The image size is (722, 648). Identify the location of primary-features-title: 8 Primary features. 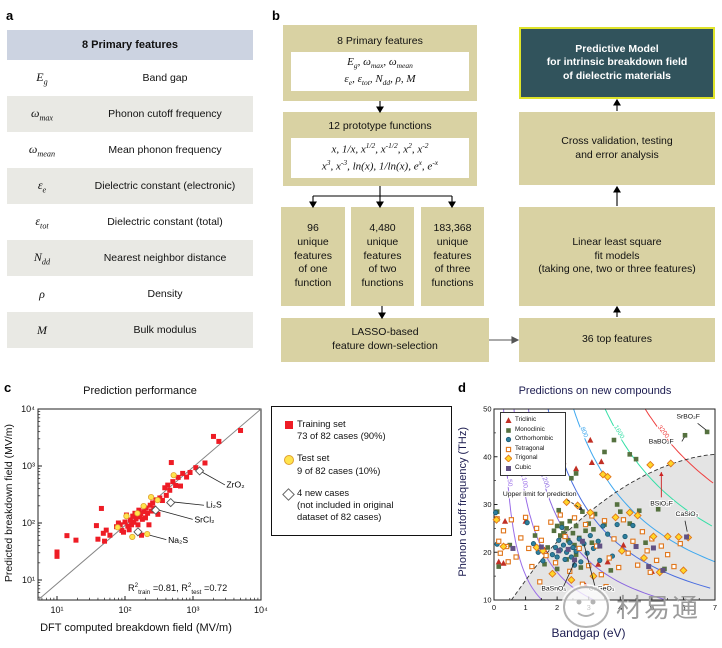
(380, 40).